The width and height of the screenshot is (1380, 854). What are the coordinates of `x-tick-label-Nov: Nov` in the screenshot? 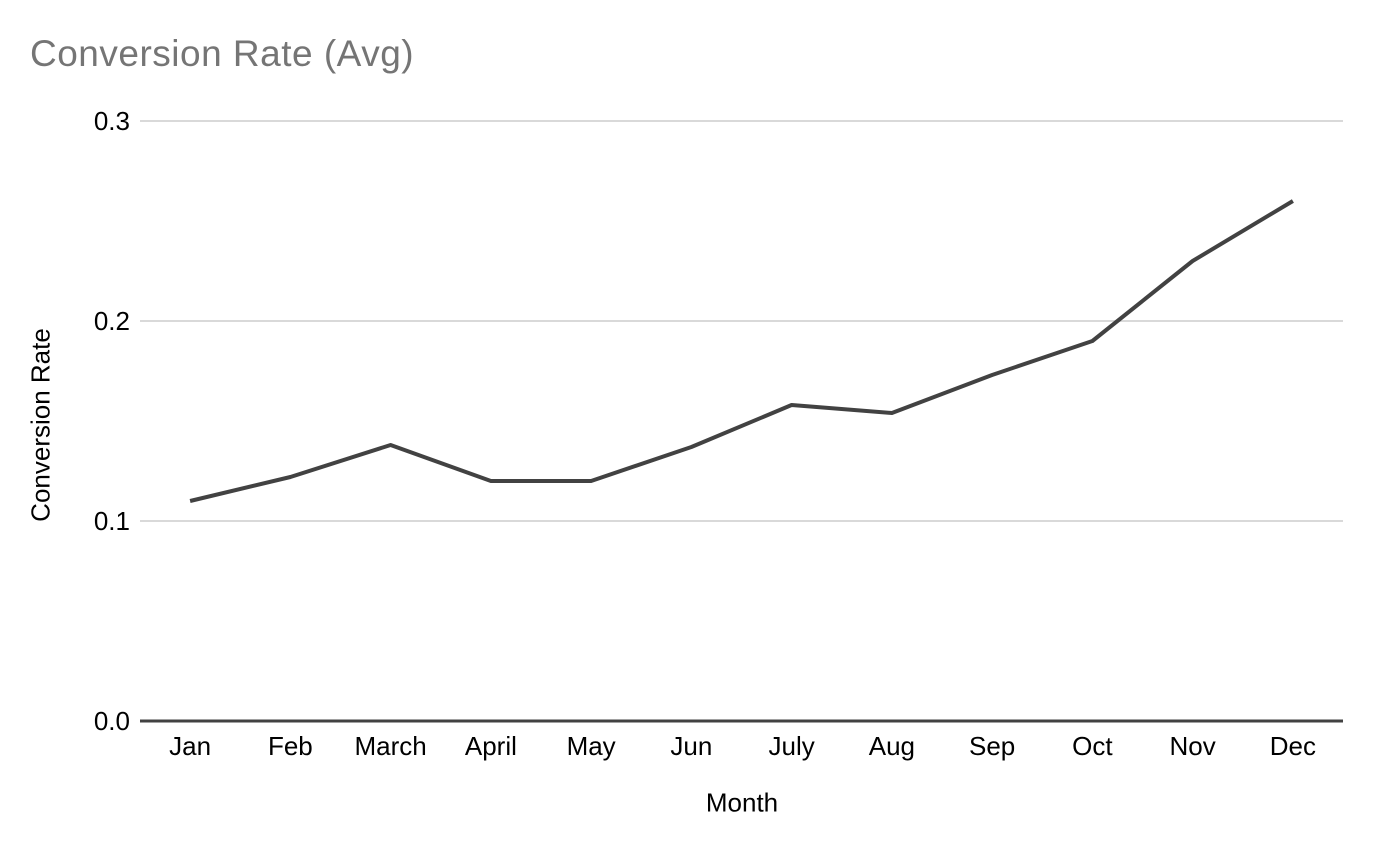 It's located at (1193, 746).